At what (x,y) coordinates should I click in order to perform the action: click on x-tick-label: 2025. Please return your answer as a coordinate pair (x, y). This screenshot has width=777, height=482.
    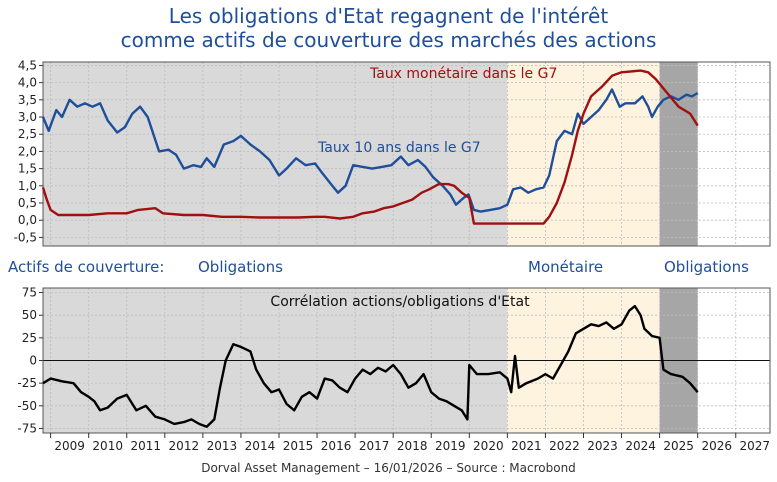
    Looking at the image, I should click on (678, 446).